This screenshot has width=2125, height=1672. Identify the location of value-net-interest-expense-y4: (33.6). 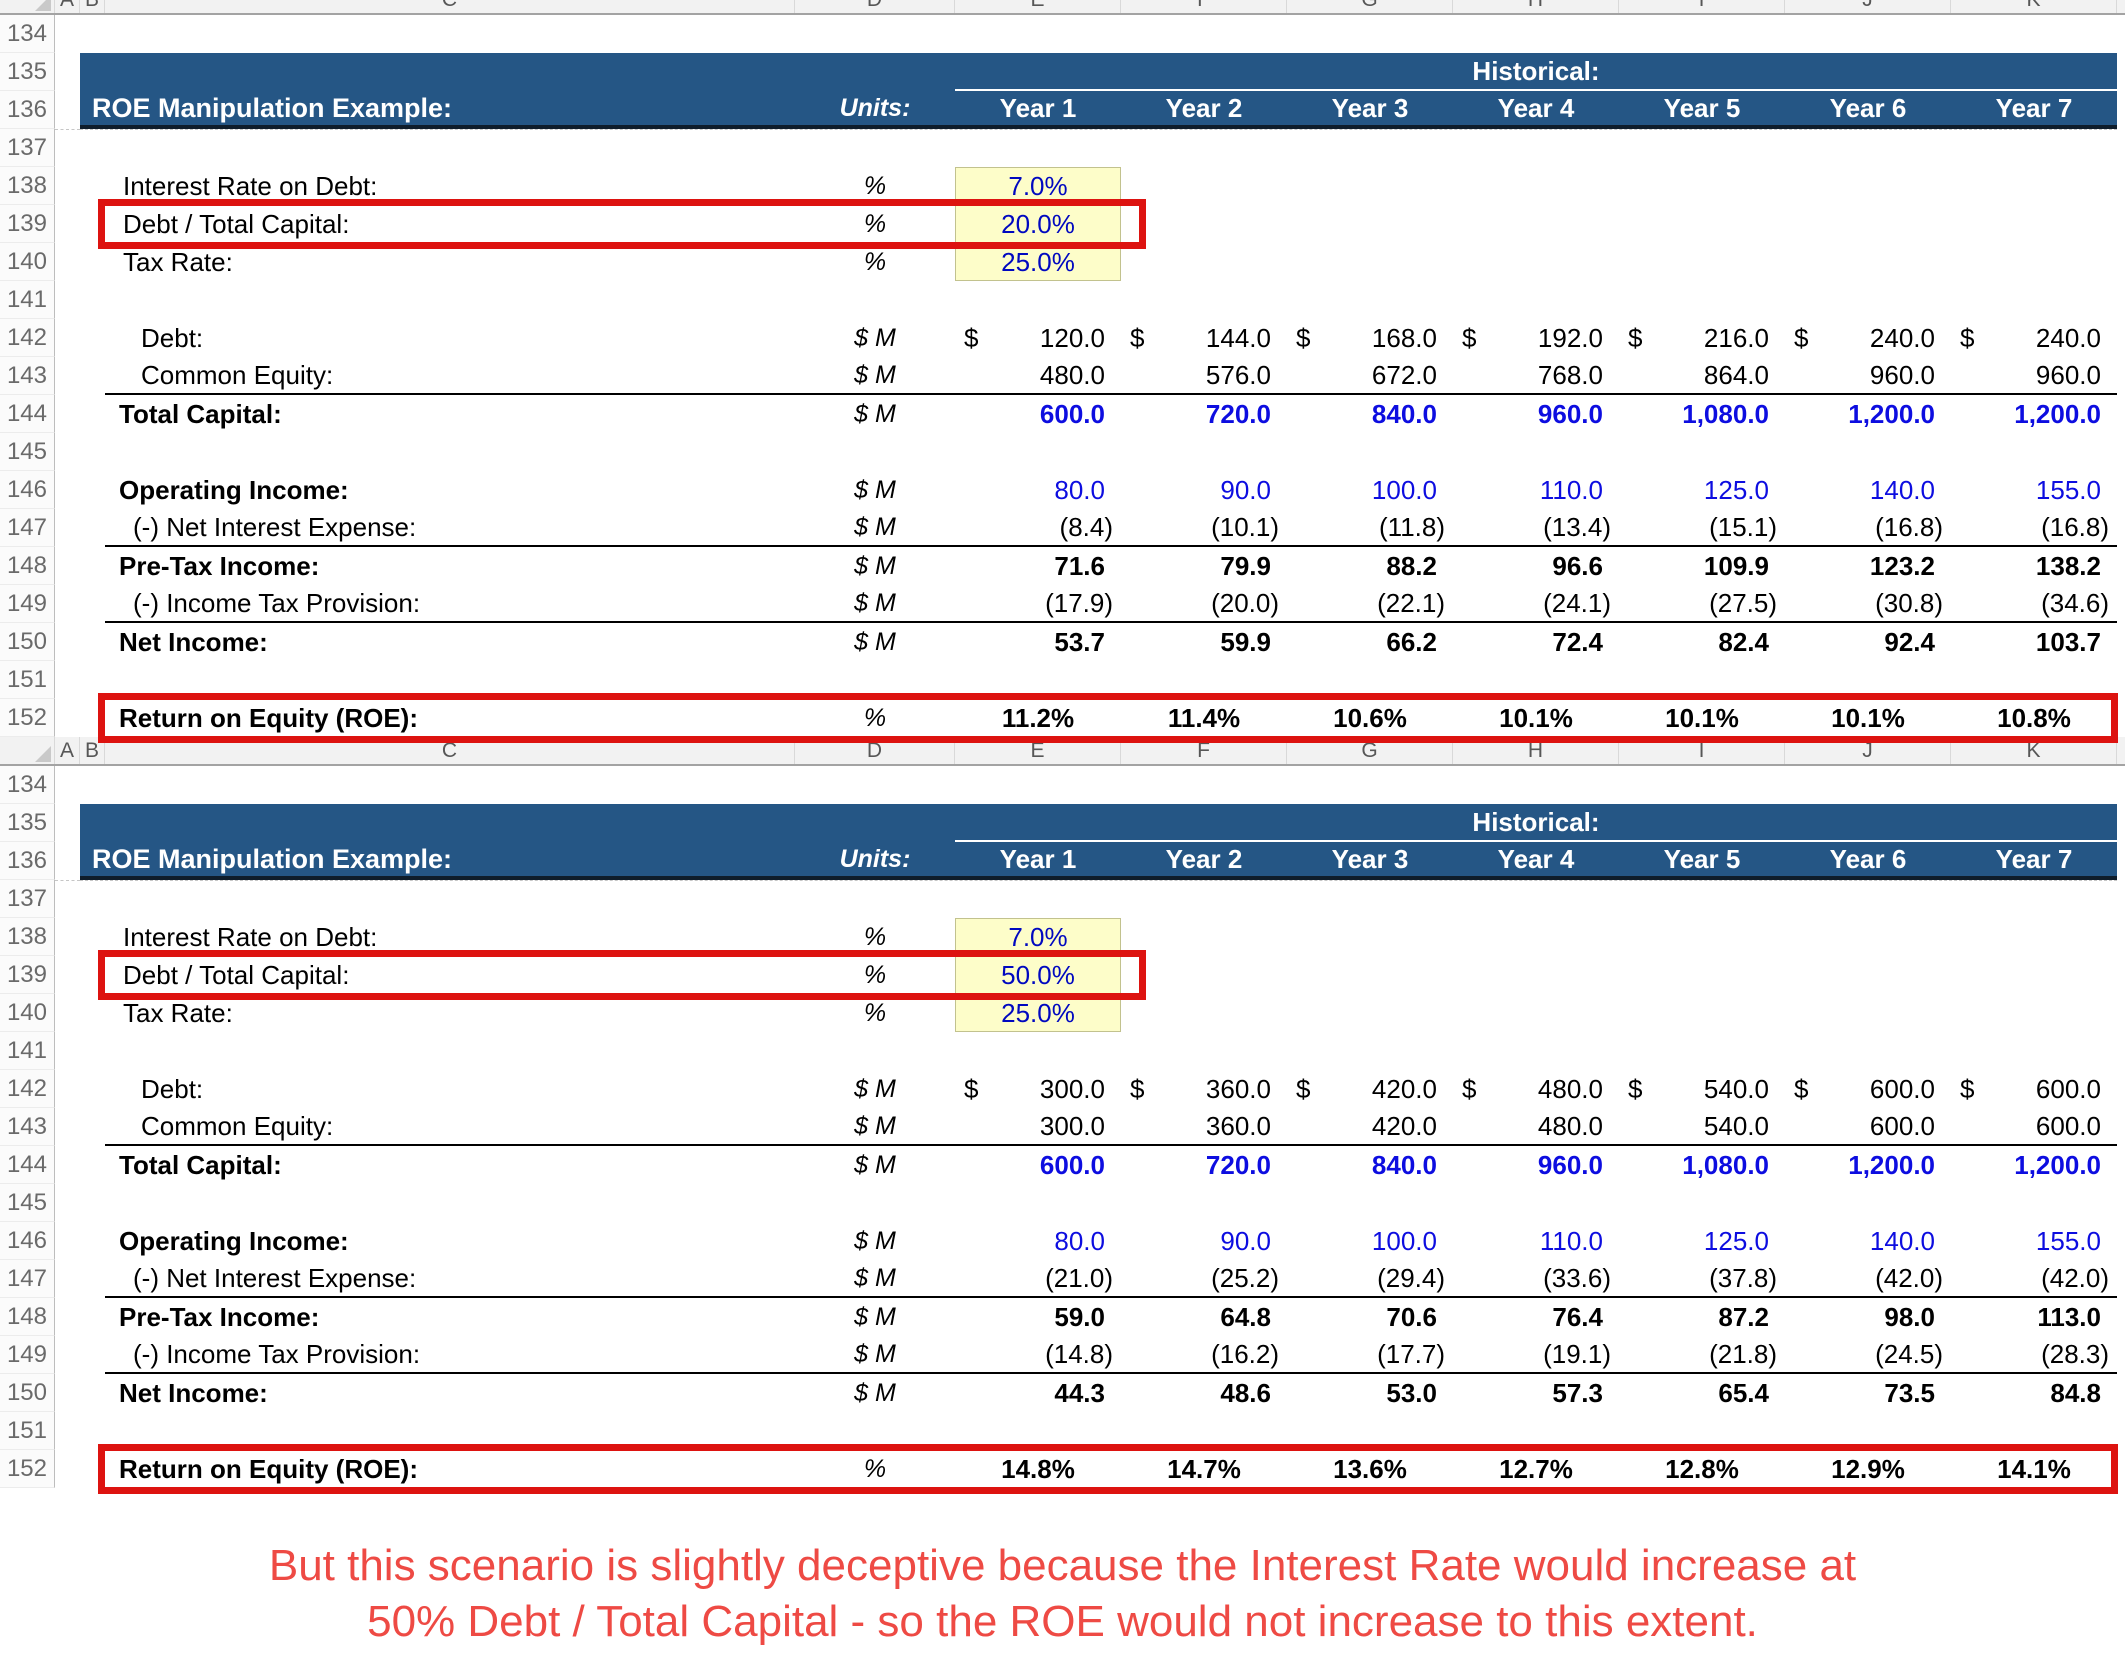
(1536, 1279).